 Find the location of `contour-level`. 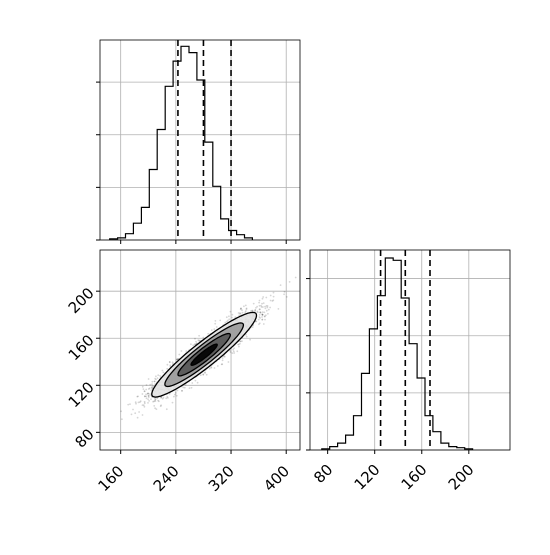

contour-level is located at coordinates (204, 354).